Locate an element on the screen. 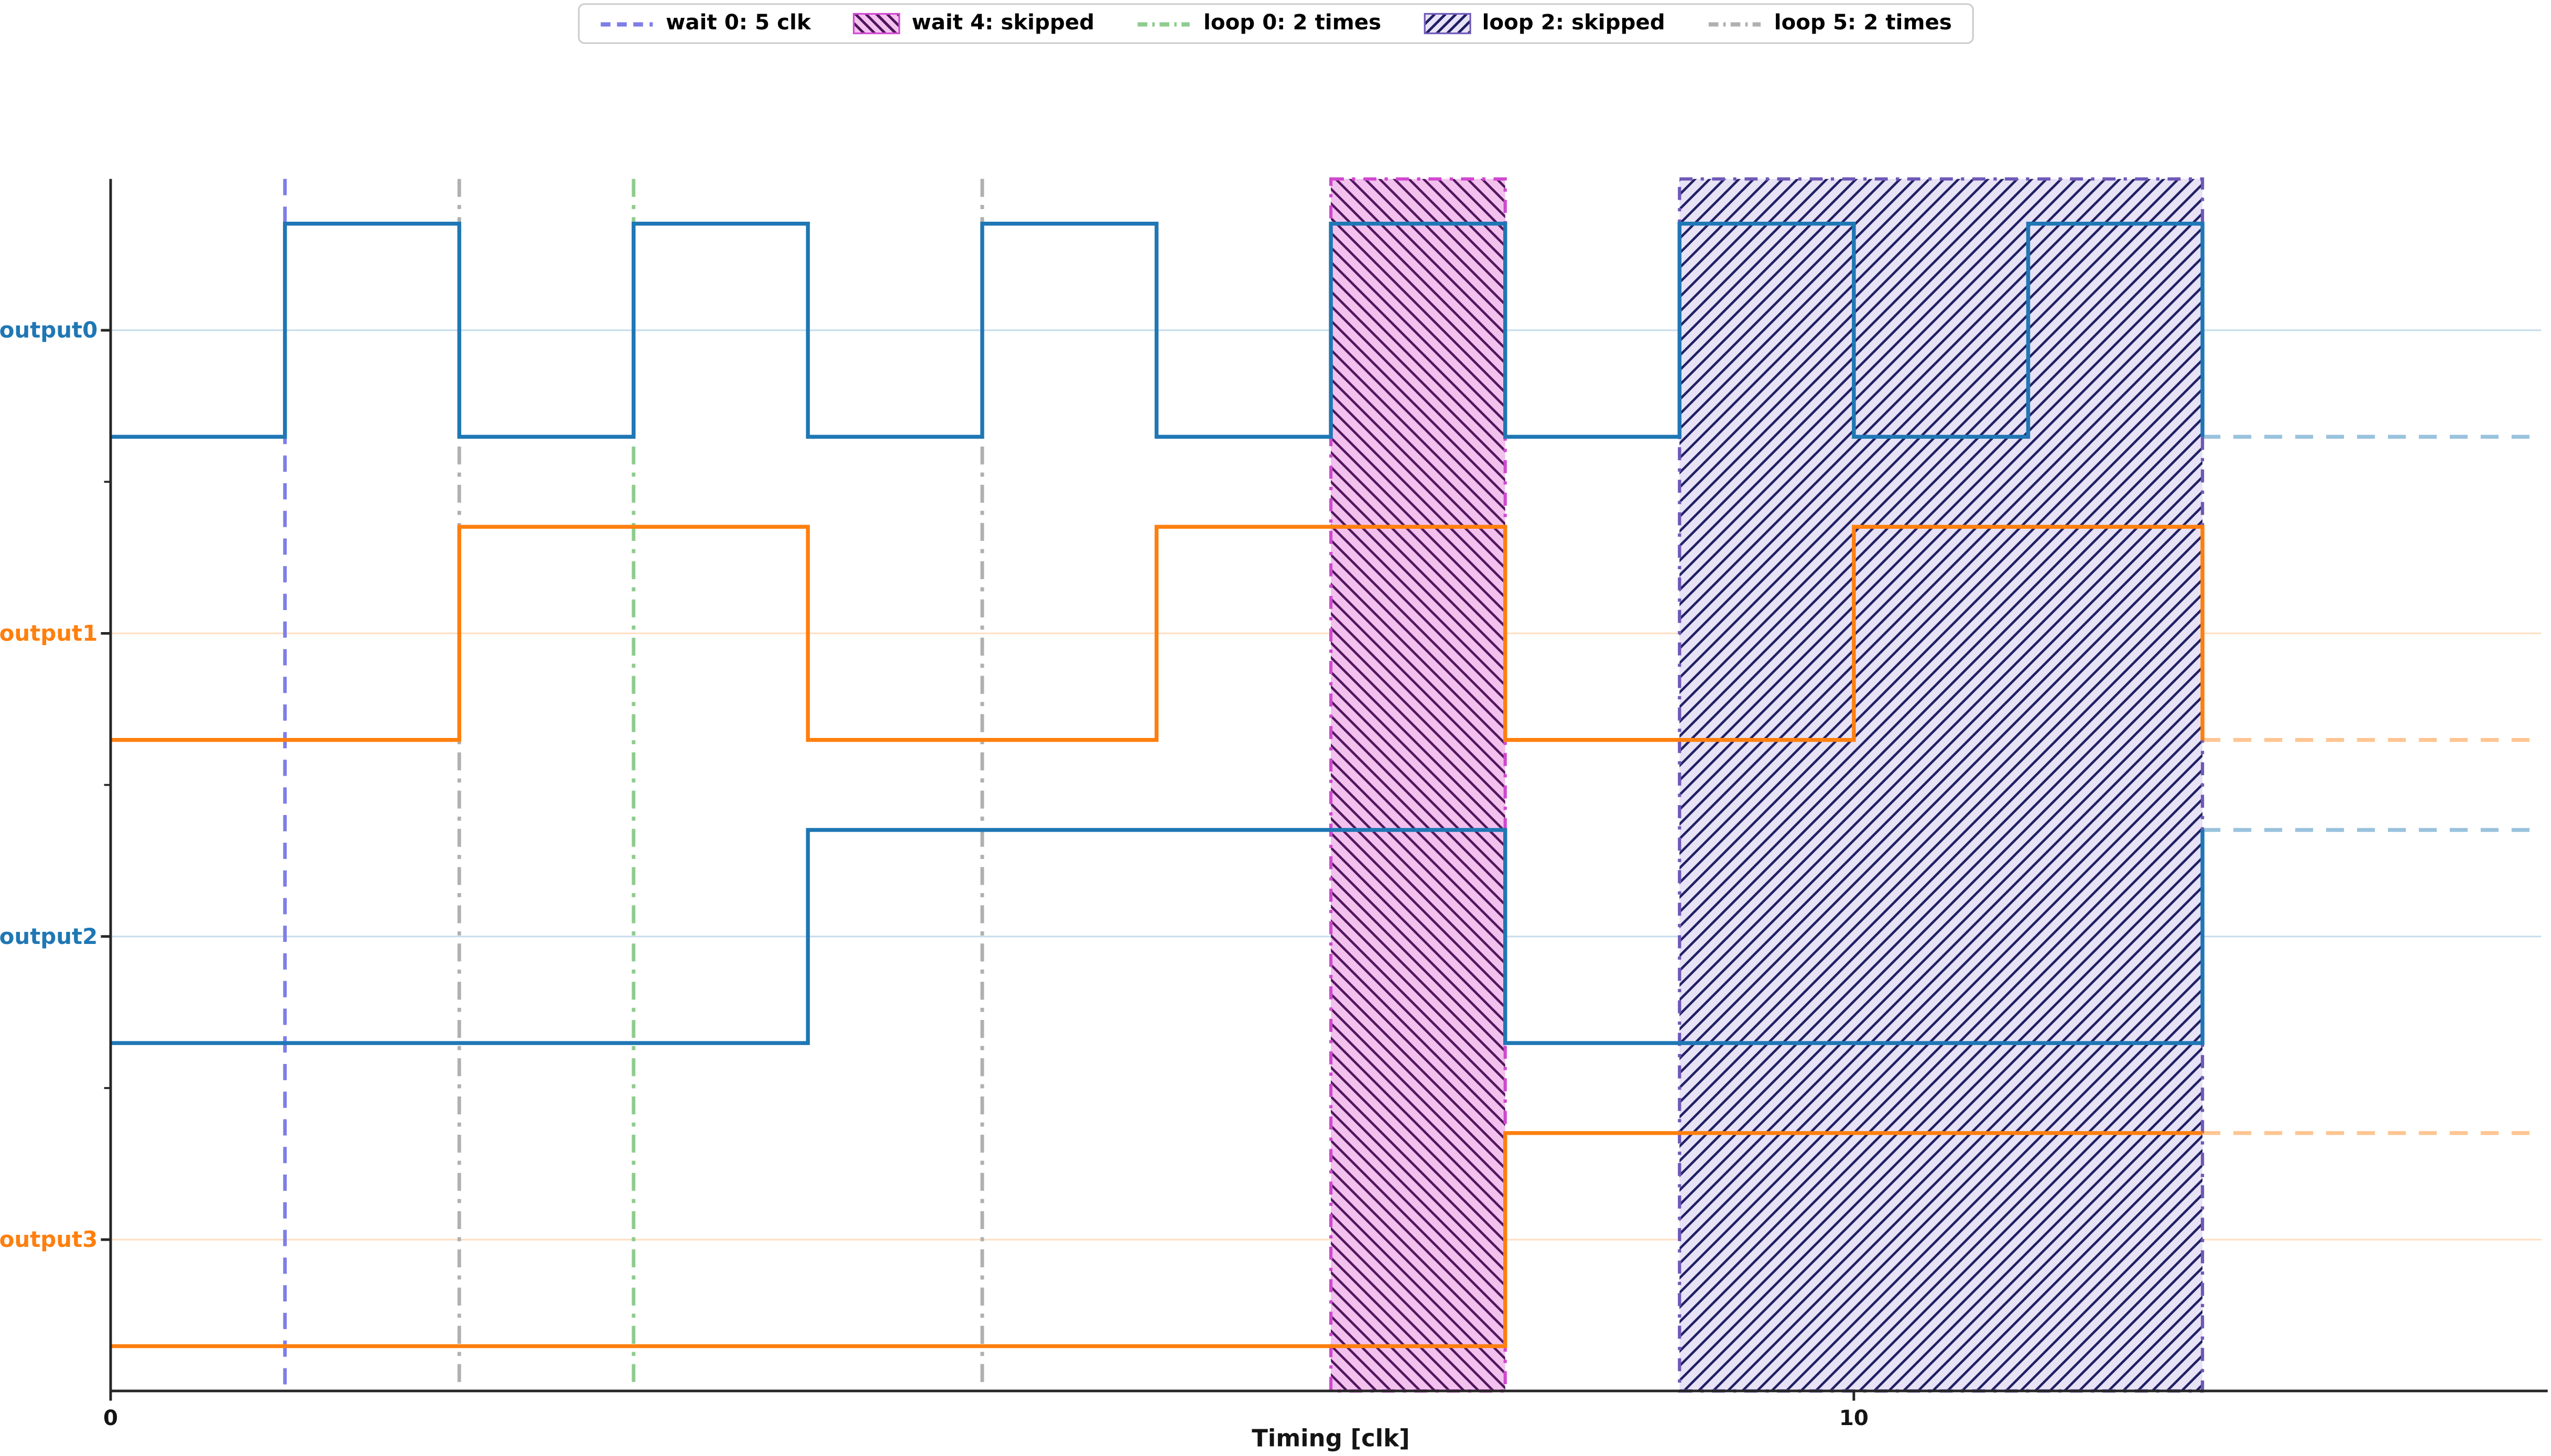 The width and height of the screenshot is (2551, 1456). legend-item-wait-4-skipped: wait 4: skipped is located at coordinates (974, 24).